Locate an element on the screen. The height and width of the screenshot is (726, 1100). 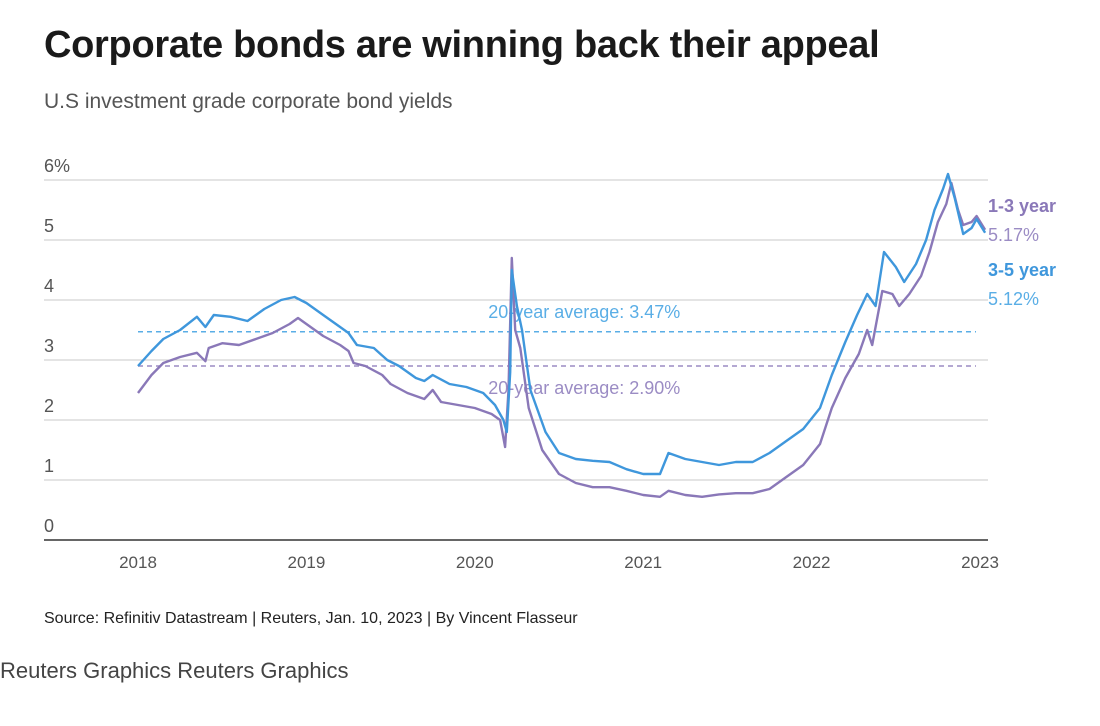
x-tick-label: 2018 is located at coordinates (138, 562).